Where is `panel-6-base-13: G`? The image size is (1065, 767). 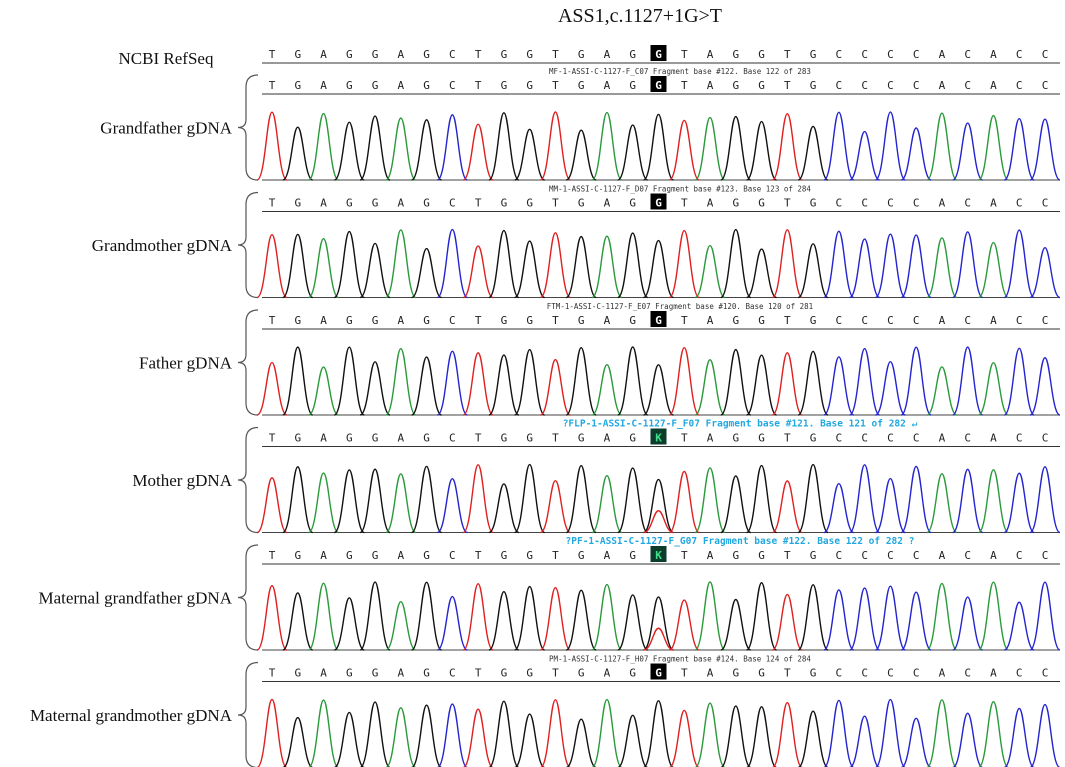 panel-6-base-13: G is located at coordinates (581, 673).